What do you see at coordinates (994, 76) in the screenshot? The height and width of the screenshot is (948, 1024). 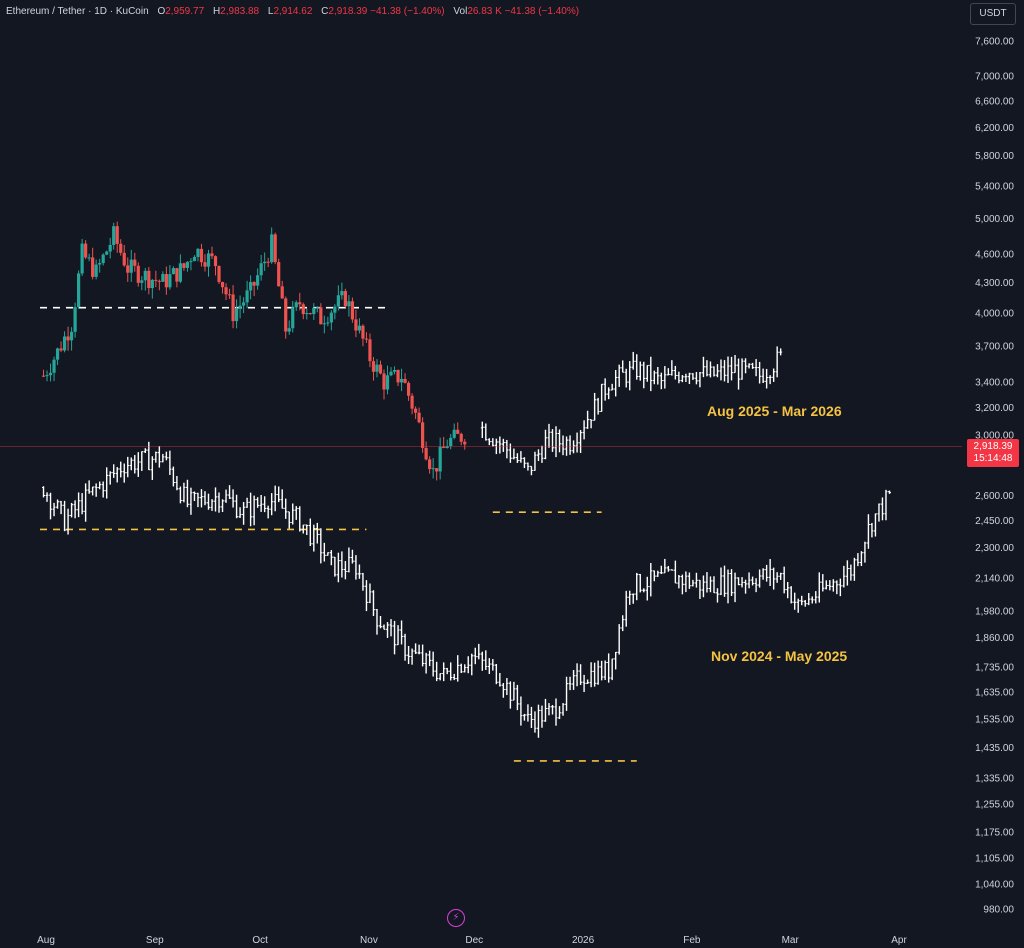 I see `y-tick-label: 7,000.00` at bounding box center [994, 76].